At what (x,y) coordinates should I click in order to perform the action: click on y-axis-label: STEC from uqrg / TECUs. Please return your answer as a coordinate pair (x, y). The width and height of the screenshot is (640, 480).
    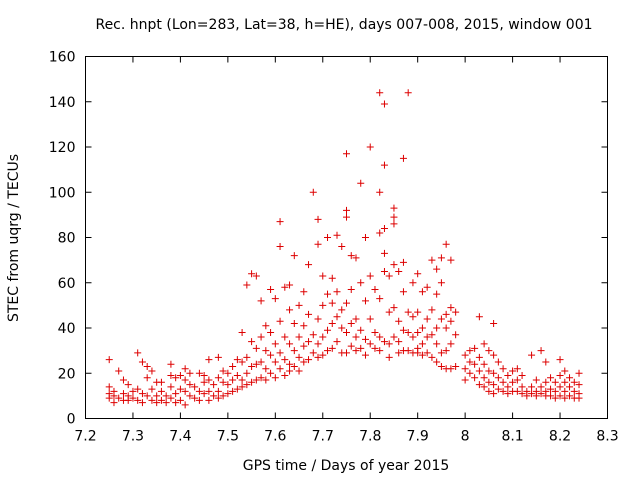
    Looking at the image, I should click on (14, 238).